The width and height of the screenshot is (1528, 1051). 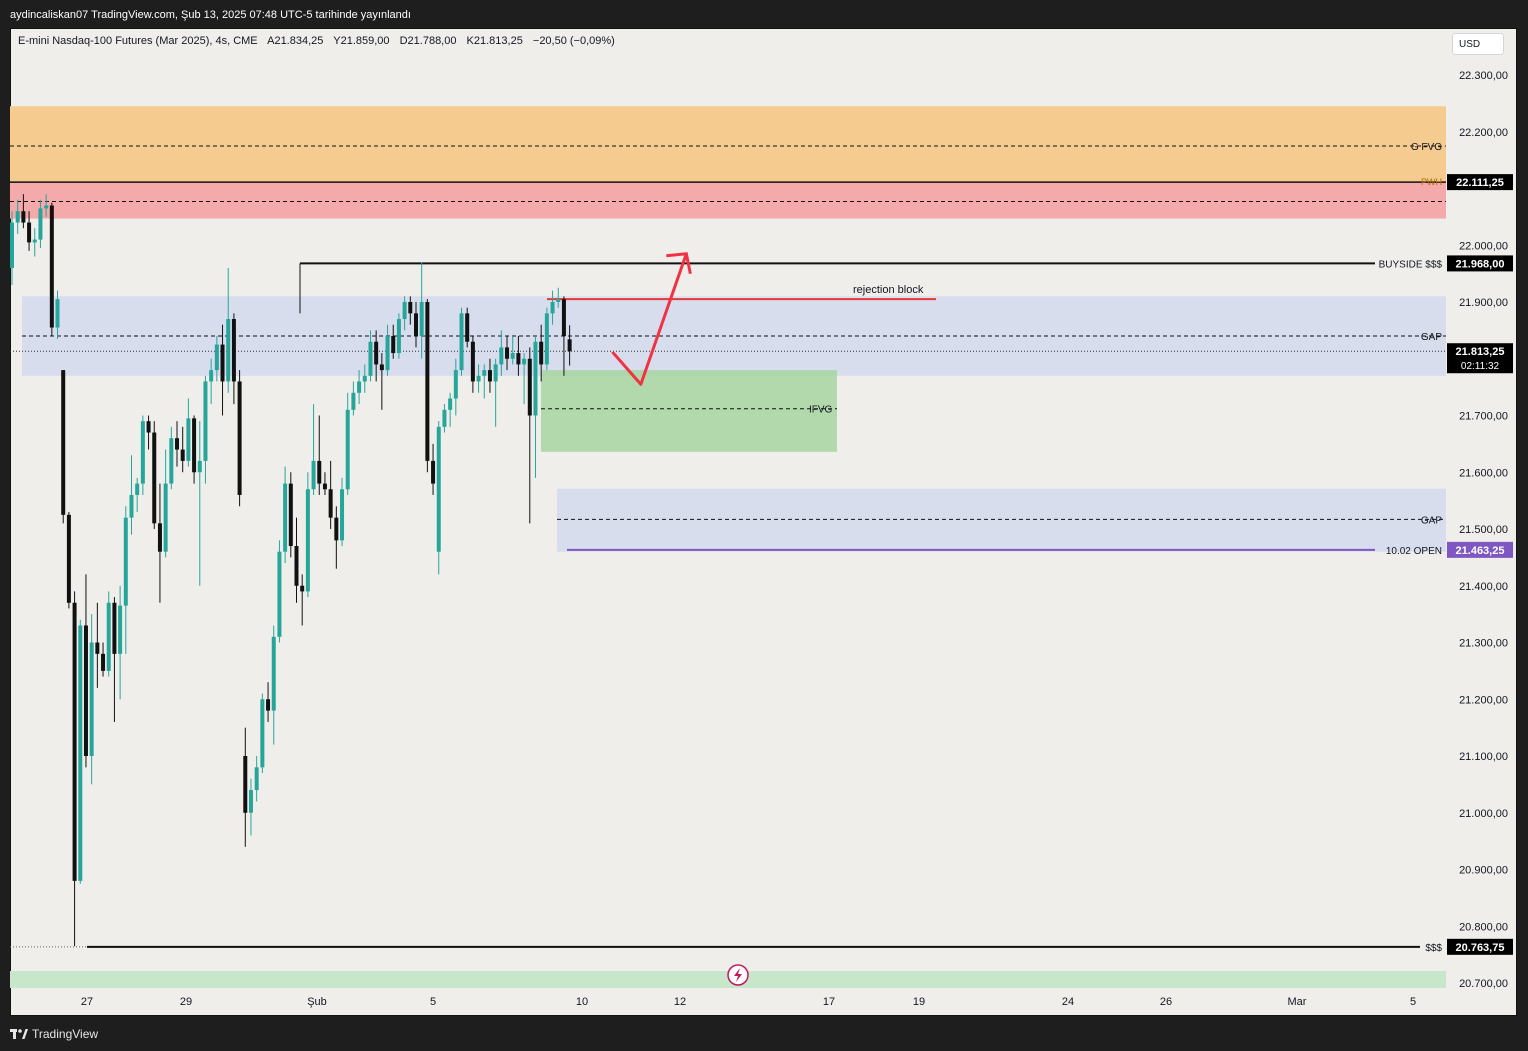 I want to click on buyside-label: BUYSIDE $$$, so click(x=1411, y=264).